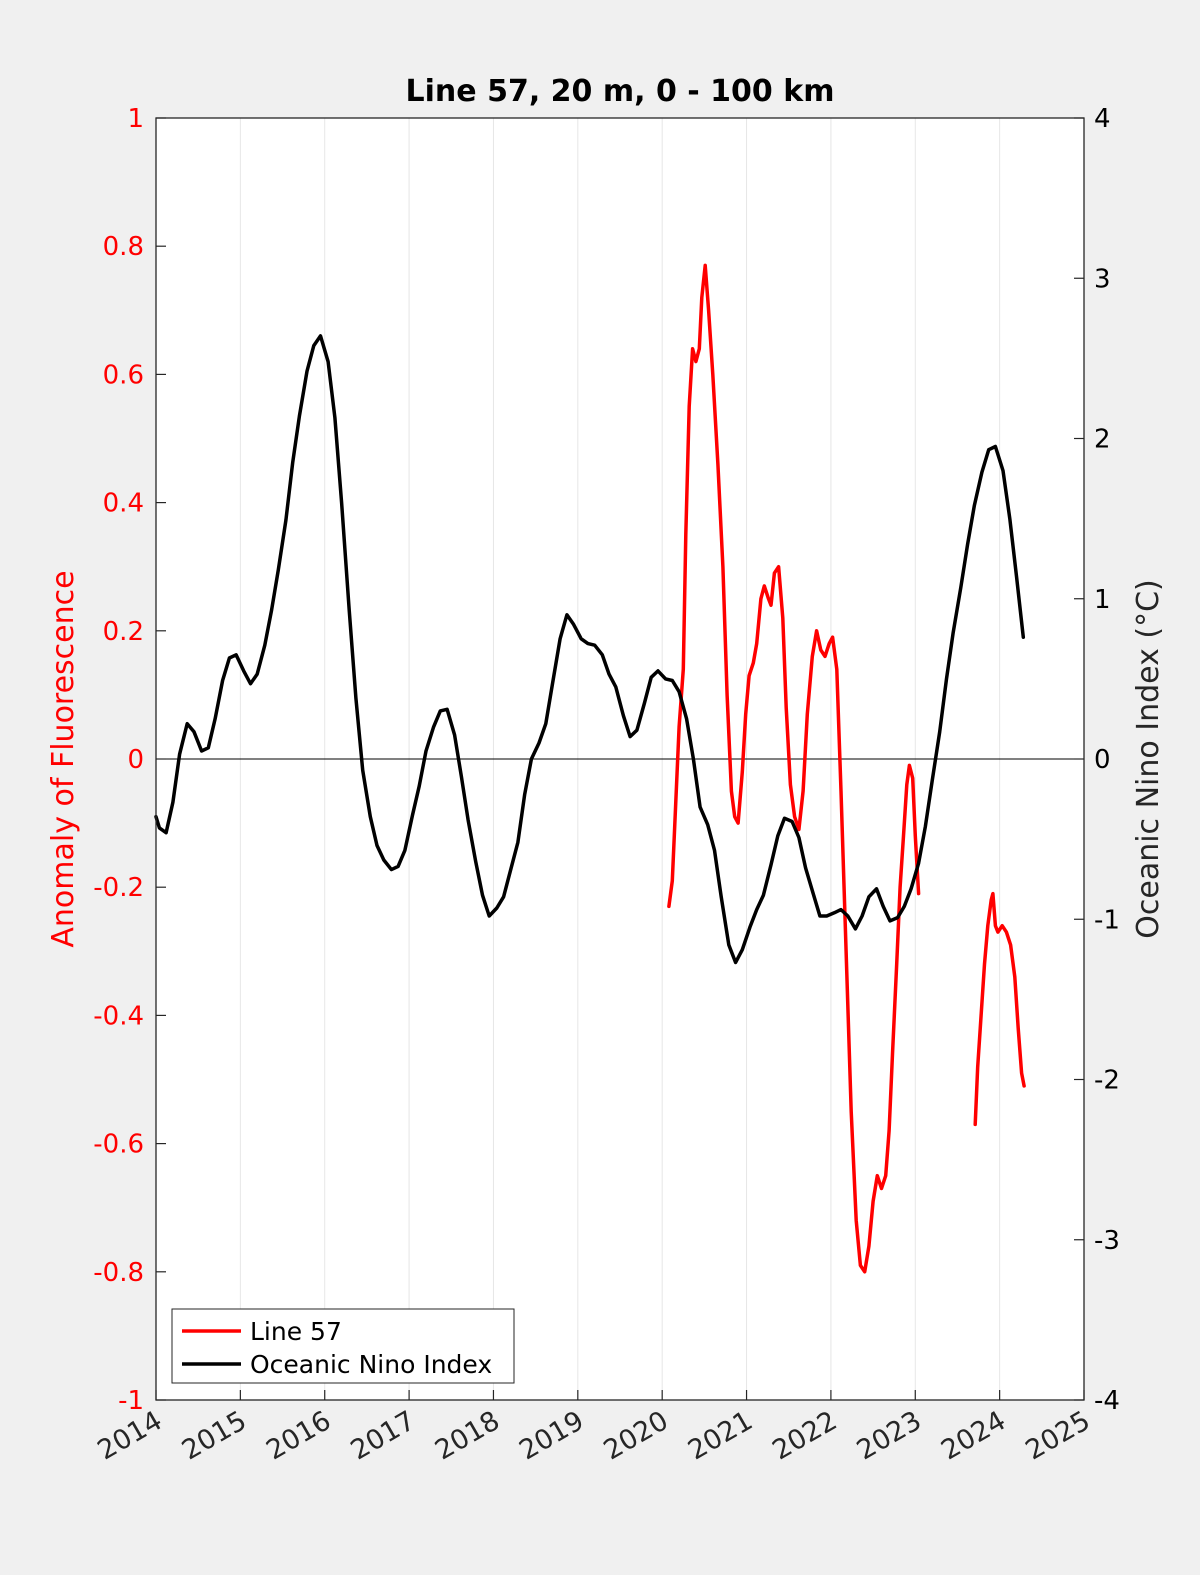  What do you see at coordinates (1102, 760) in the screenshot?
I see `y-right-tick-label: 0` at bounding box center [1102, 760].